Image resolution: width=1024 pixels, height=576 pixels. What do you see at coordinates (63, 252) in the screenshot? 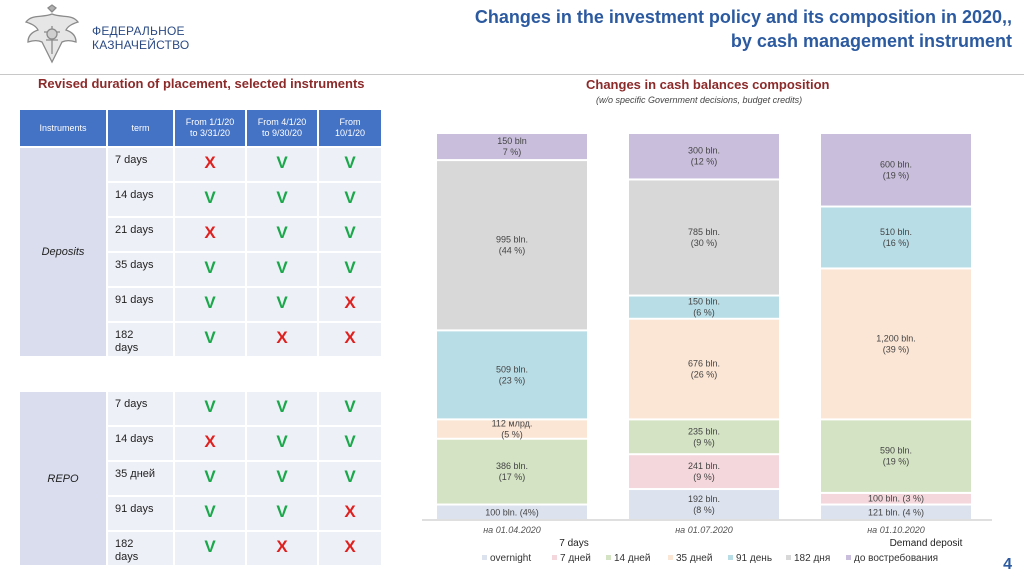
I see `group-label-deposits: Deposits` at bounding box center [63, 252].